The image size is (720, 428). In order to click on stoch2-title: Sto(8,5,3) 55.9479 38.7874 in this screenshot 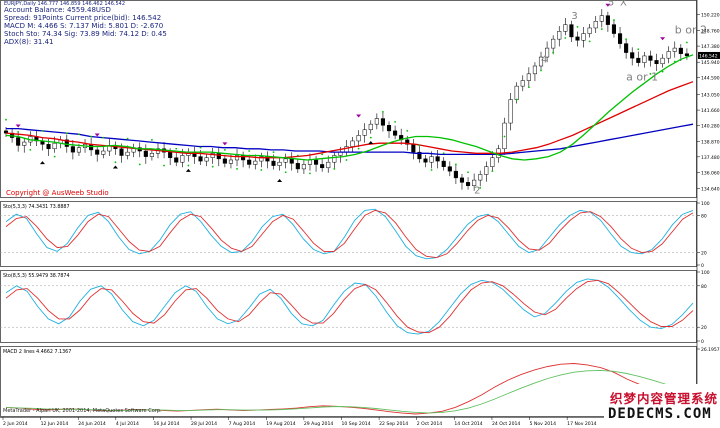, I will do `click(36, 276)`.